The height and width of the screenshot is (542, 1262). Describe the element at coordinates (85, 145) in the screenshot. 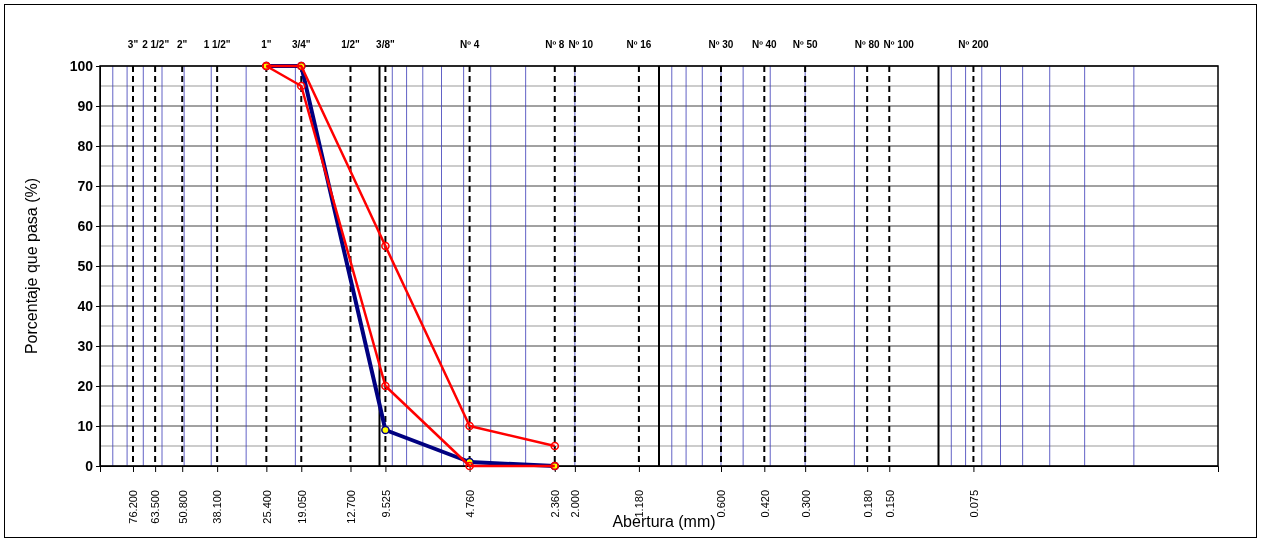

I see `y-tick-label: 80` at that location.